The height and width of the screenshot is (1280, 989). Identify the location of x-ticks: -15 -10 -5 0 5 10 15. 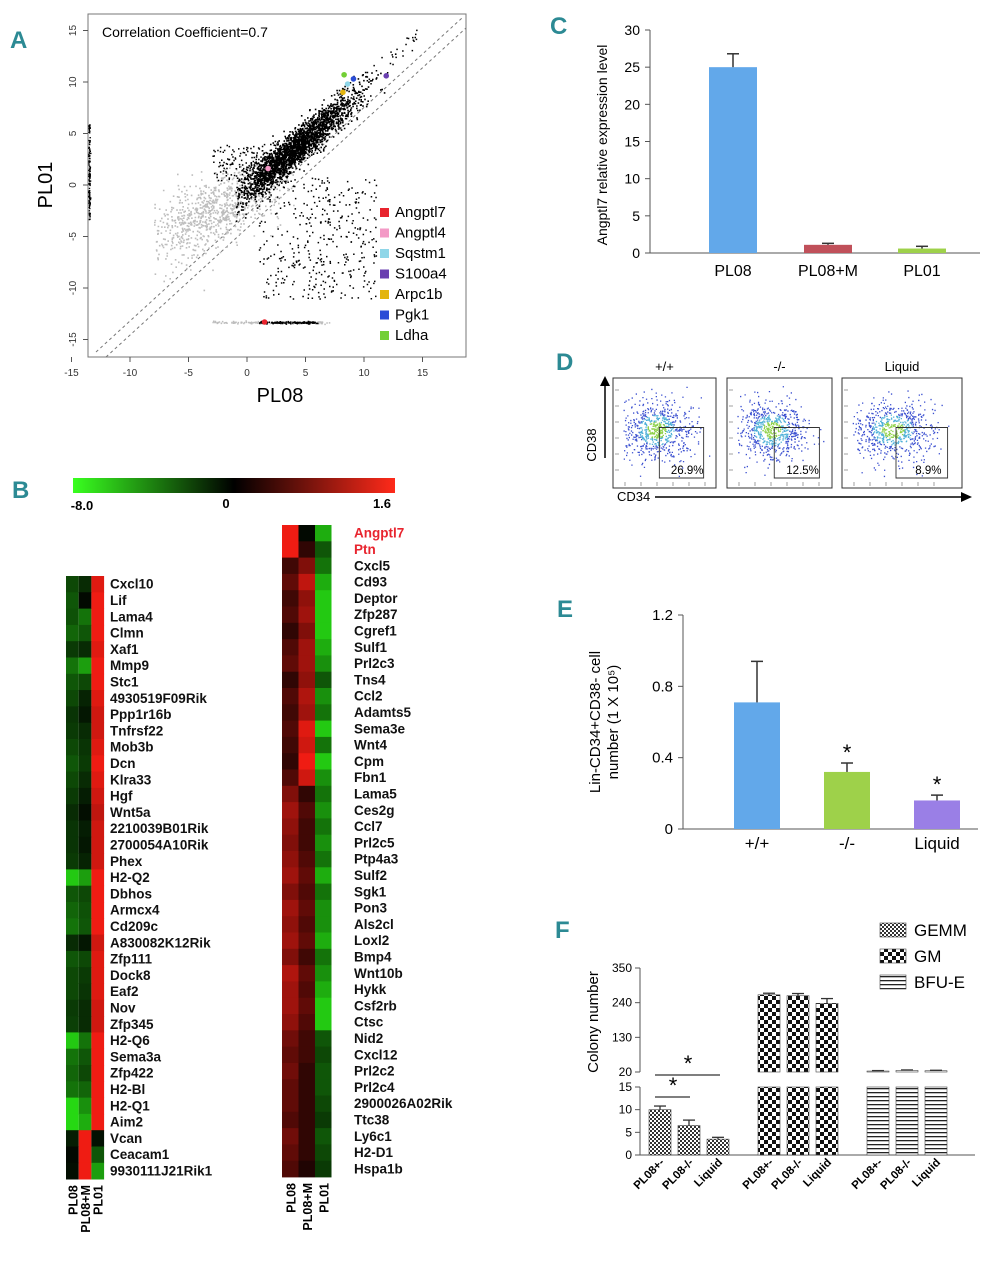
(246, 368).